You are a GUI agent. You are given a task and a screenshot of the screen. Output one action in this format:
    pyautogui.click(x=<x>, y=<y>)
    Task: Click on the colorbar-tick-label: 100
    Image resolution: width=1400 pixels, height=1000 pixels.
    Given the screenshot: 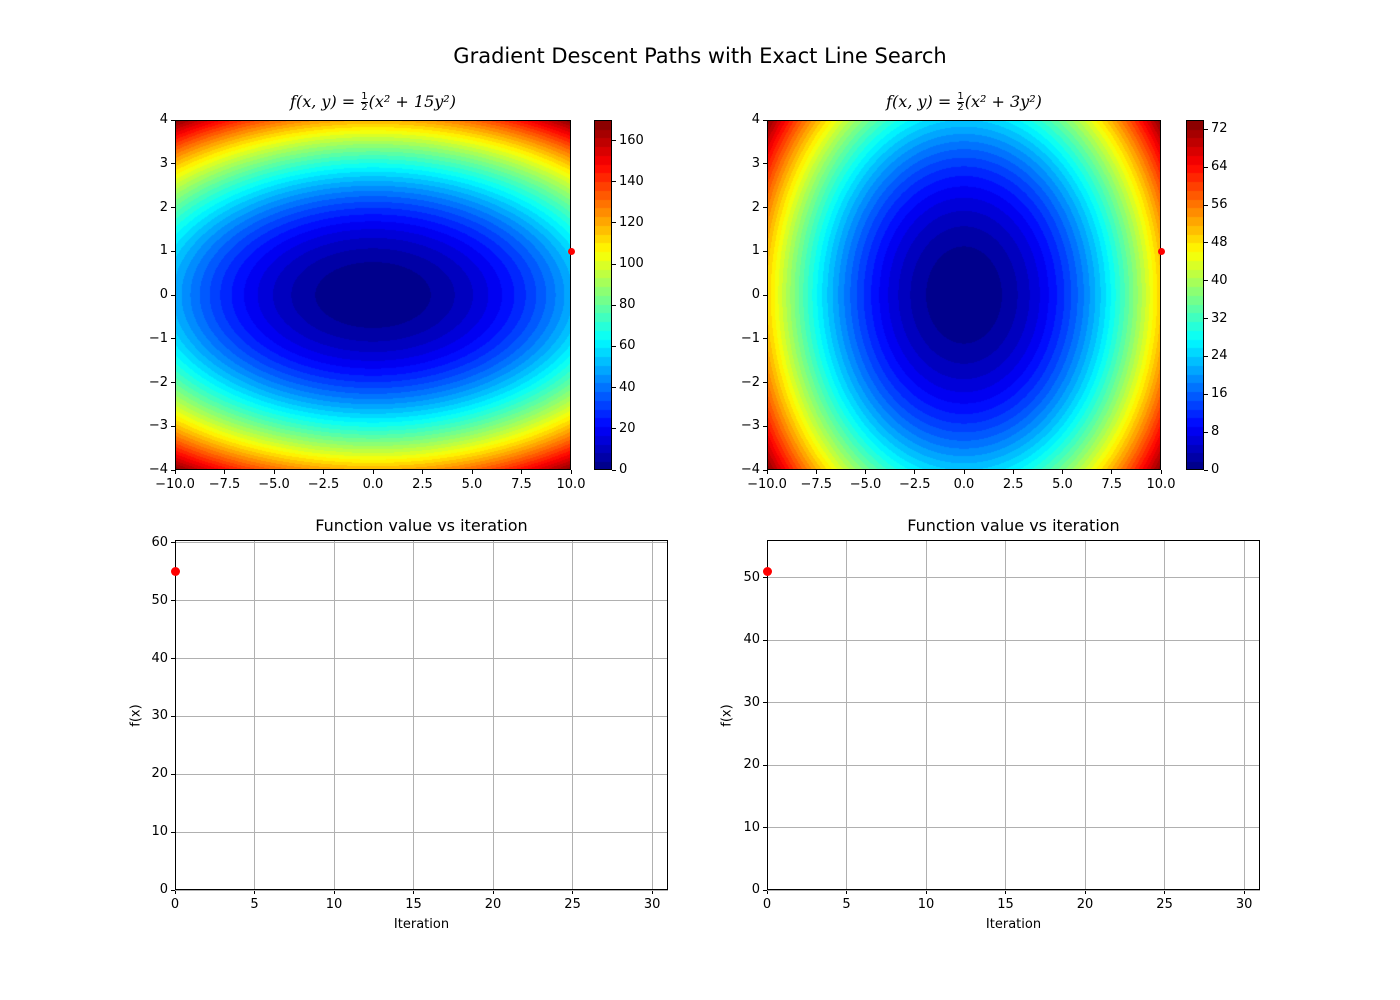 What is the action you would take?
    pyautogui.click(x=631, y=264)
    